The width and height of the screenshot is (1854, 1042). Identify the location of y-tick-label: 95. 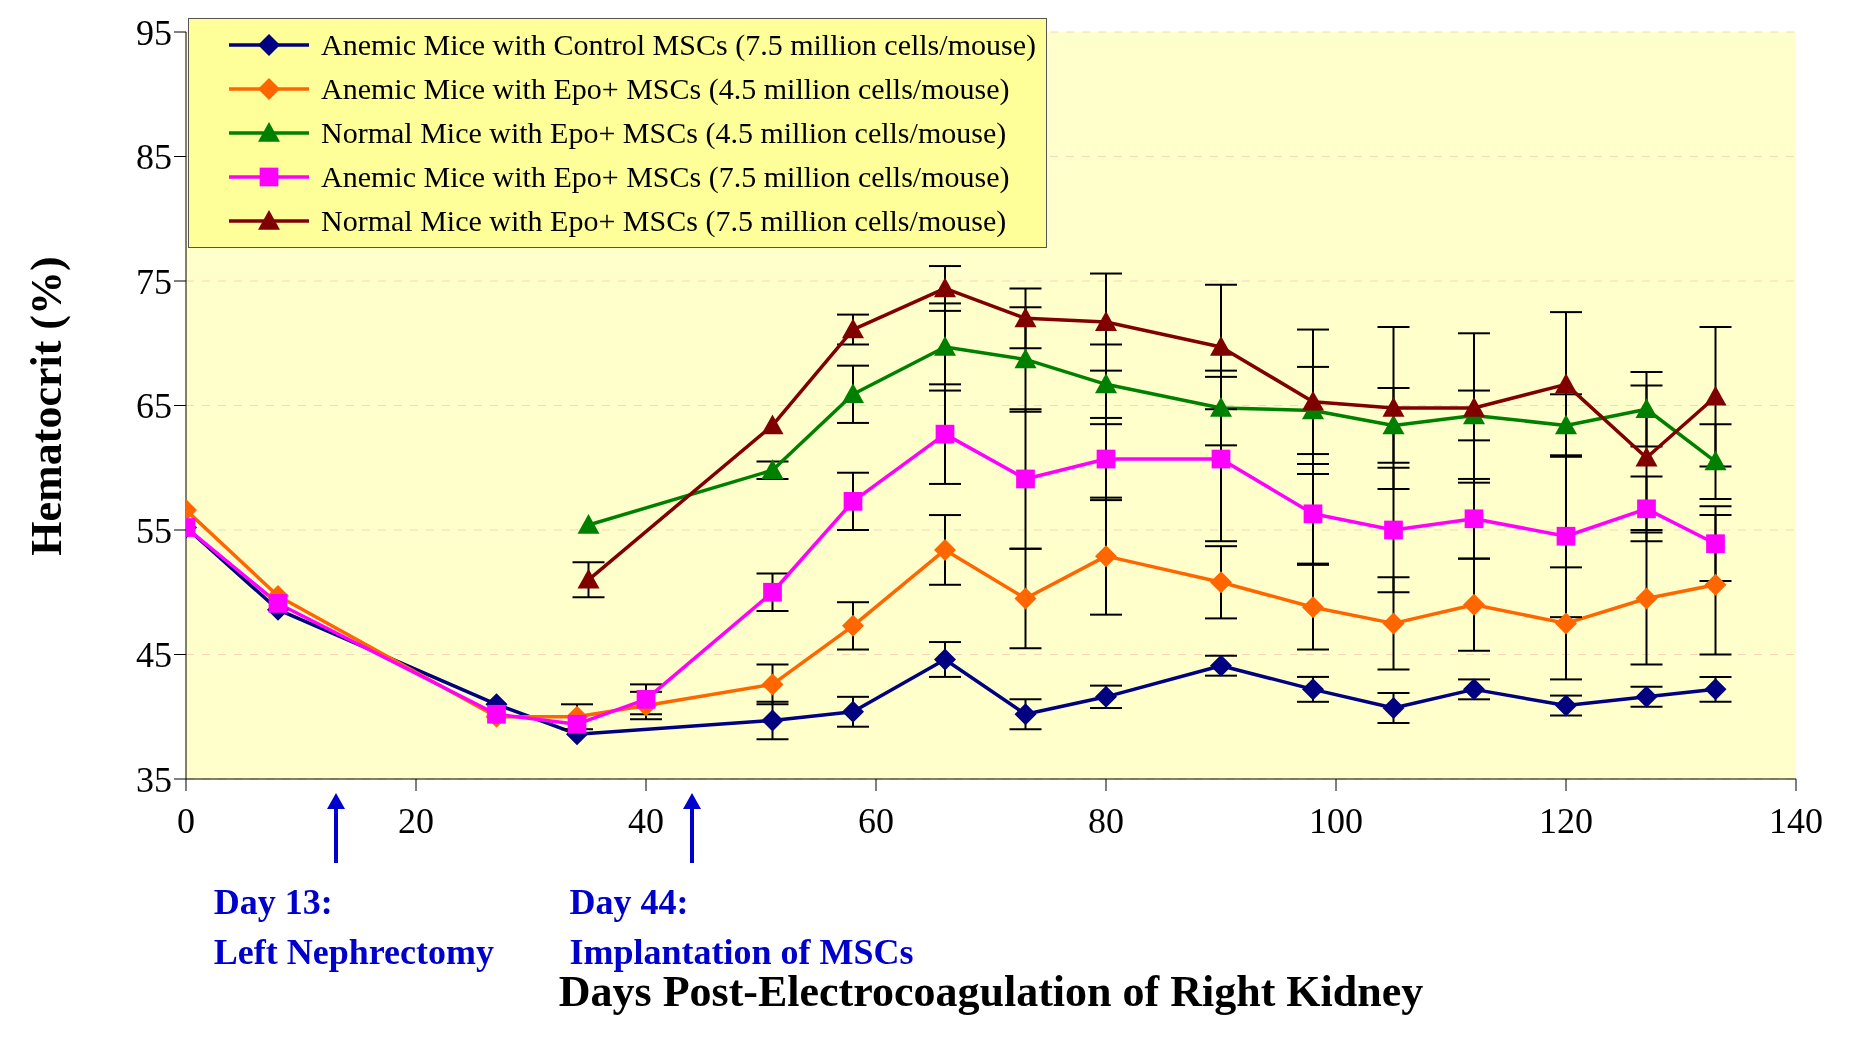
(154, 32).